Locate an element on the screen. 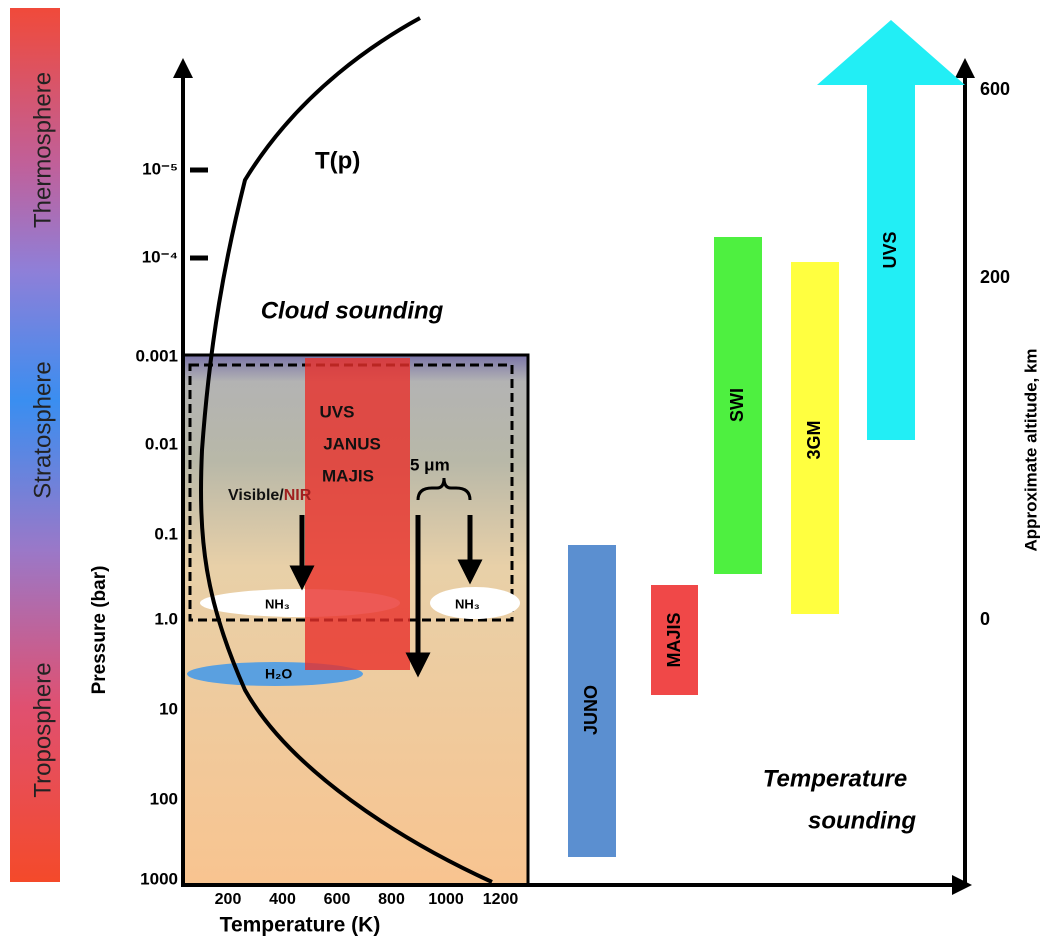 This screenshot has width=1045, height=947. curve-label: T(p) is located at coordinates (337, 160).